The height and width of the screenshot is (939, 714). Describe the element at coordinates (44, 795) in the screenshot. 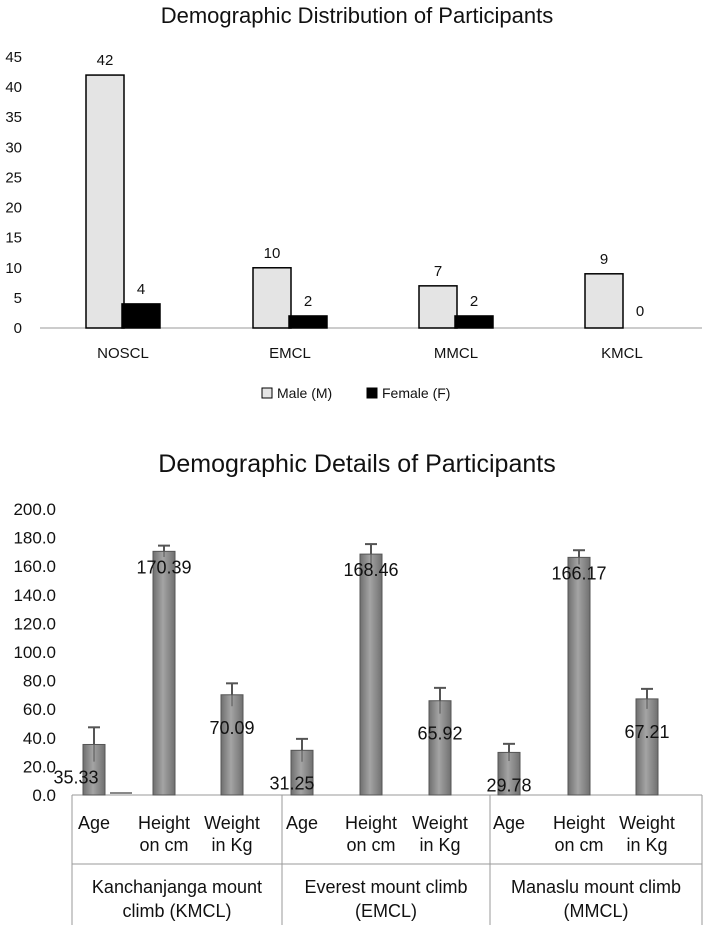

I see `y-tick-label: 0.0` at that location.